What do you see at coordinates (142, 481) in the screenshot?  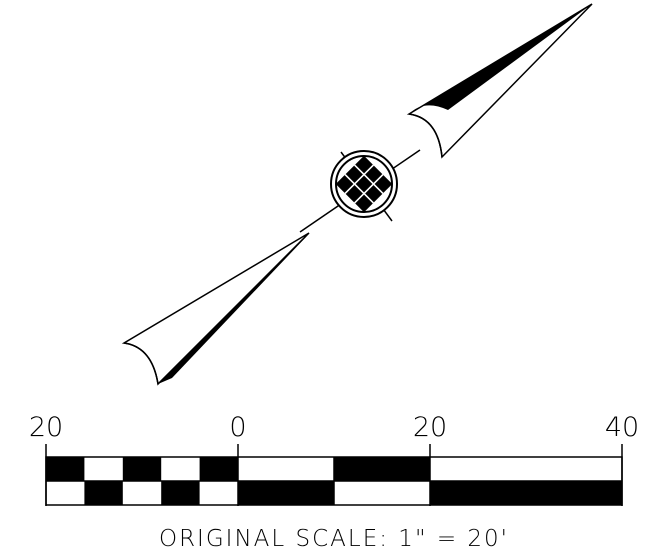 I see `scale-checker-section` at bounding box center [142, 481].